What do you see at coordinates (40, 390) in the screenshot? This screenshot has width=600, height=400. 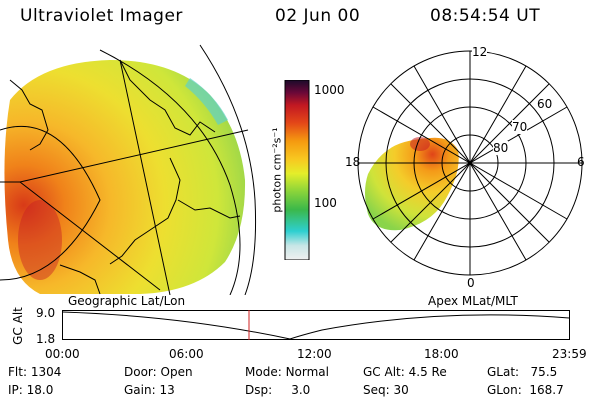 I see `info-value: 18.0` at bounding box center [40, 390].